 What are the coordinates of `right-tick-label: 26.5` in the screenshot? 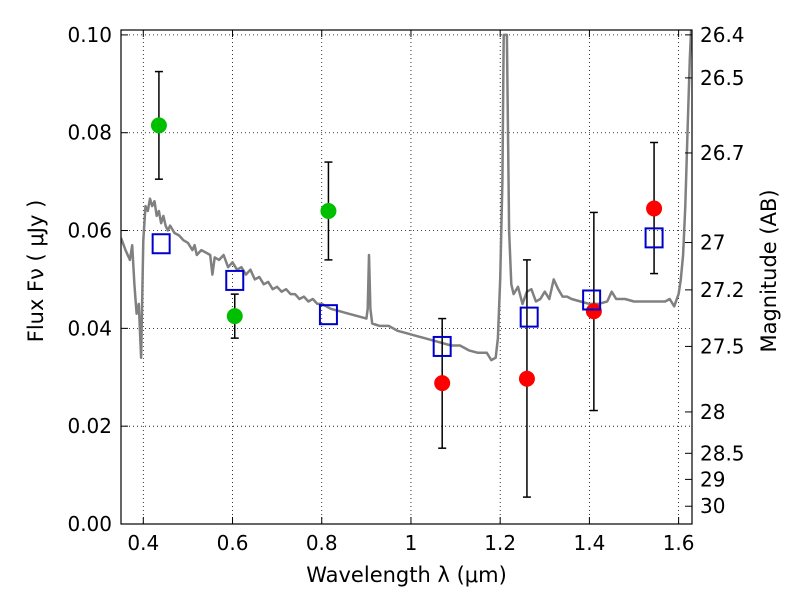 It's located at (722, 78).